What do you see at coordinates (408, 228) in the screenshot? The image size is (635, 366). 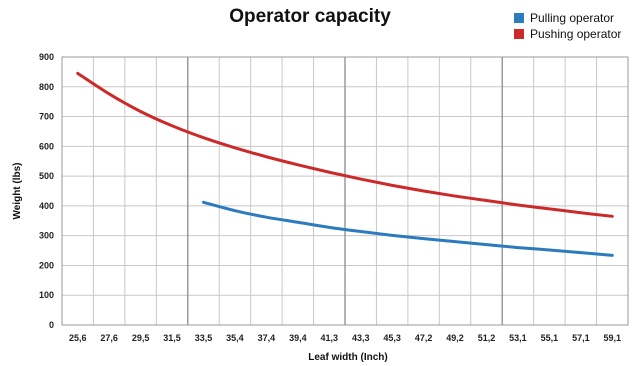 I see `pulling-operator-line` at bounding box center [408, 228].